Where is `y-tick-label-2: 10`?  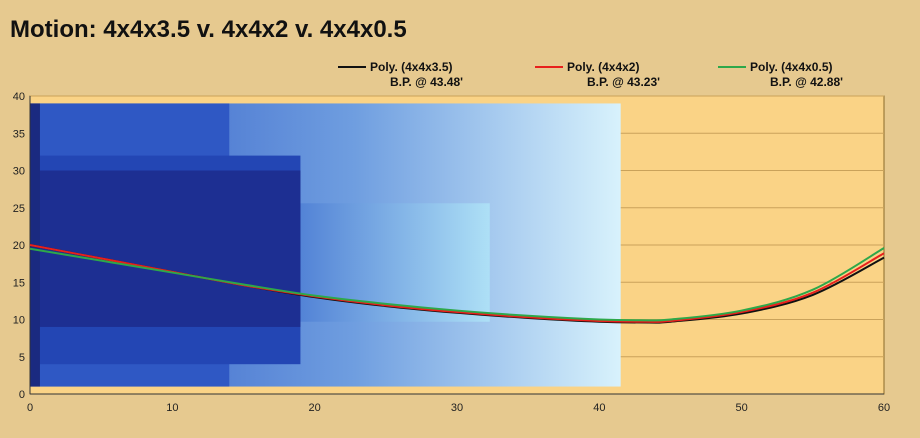
y-tick-label-2: 10 is located at coordinates (19, 321).